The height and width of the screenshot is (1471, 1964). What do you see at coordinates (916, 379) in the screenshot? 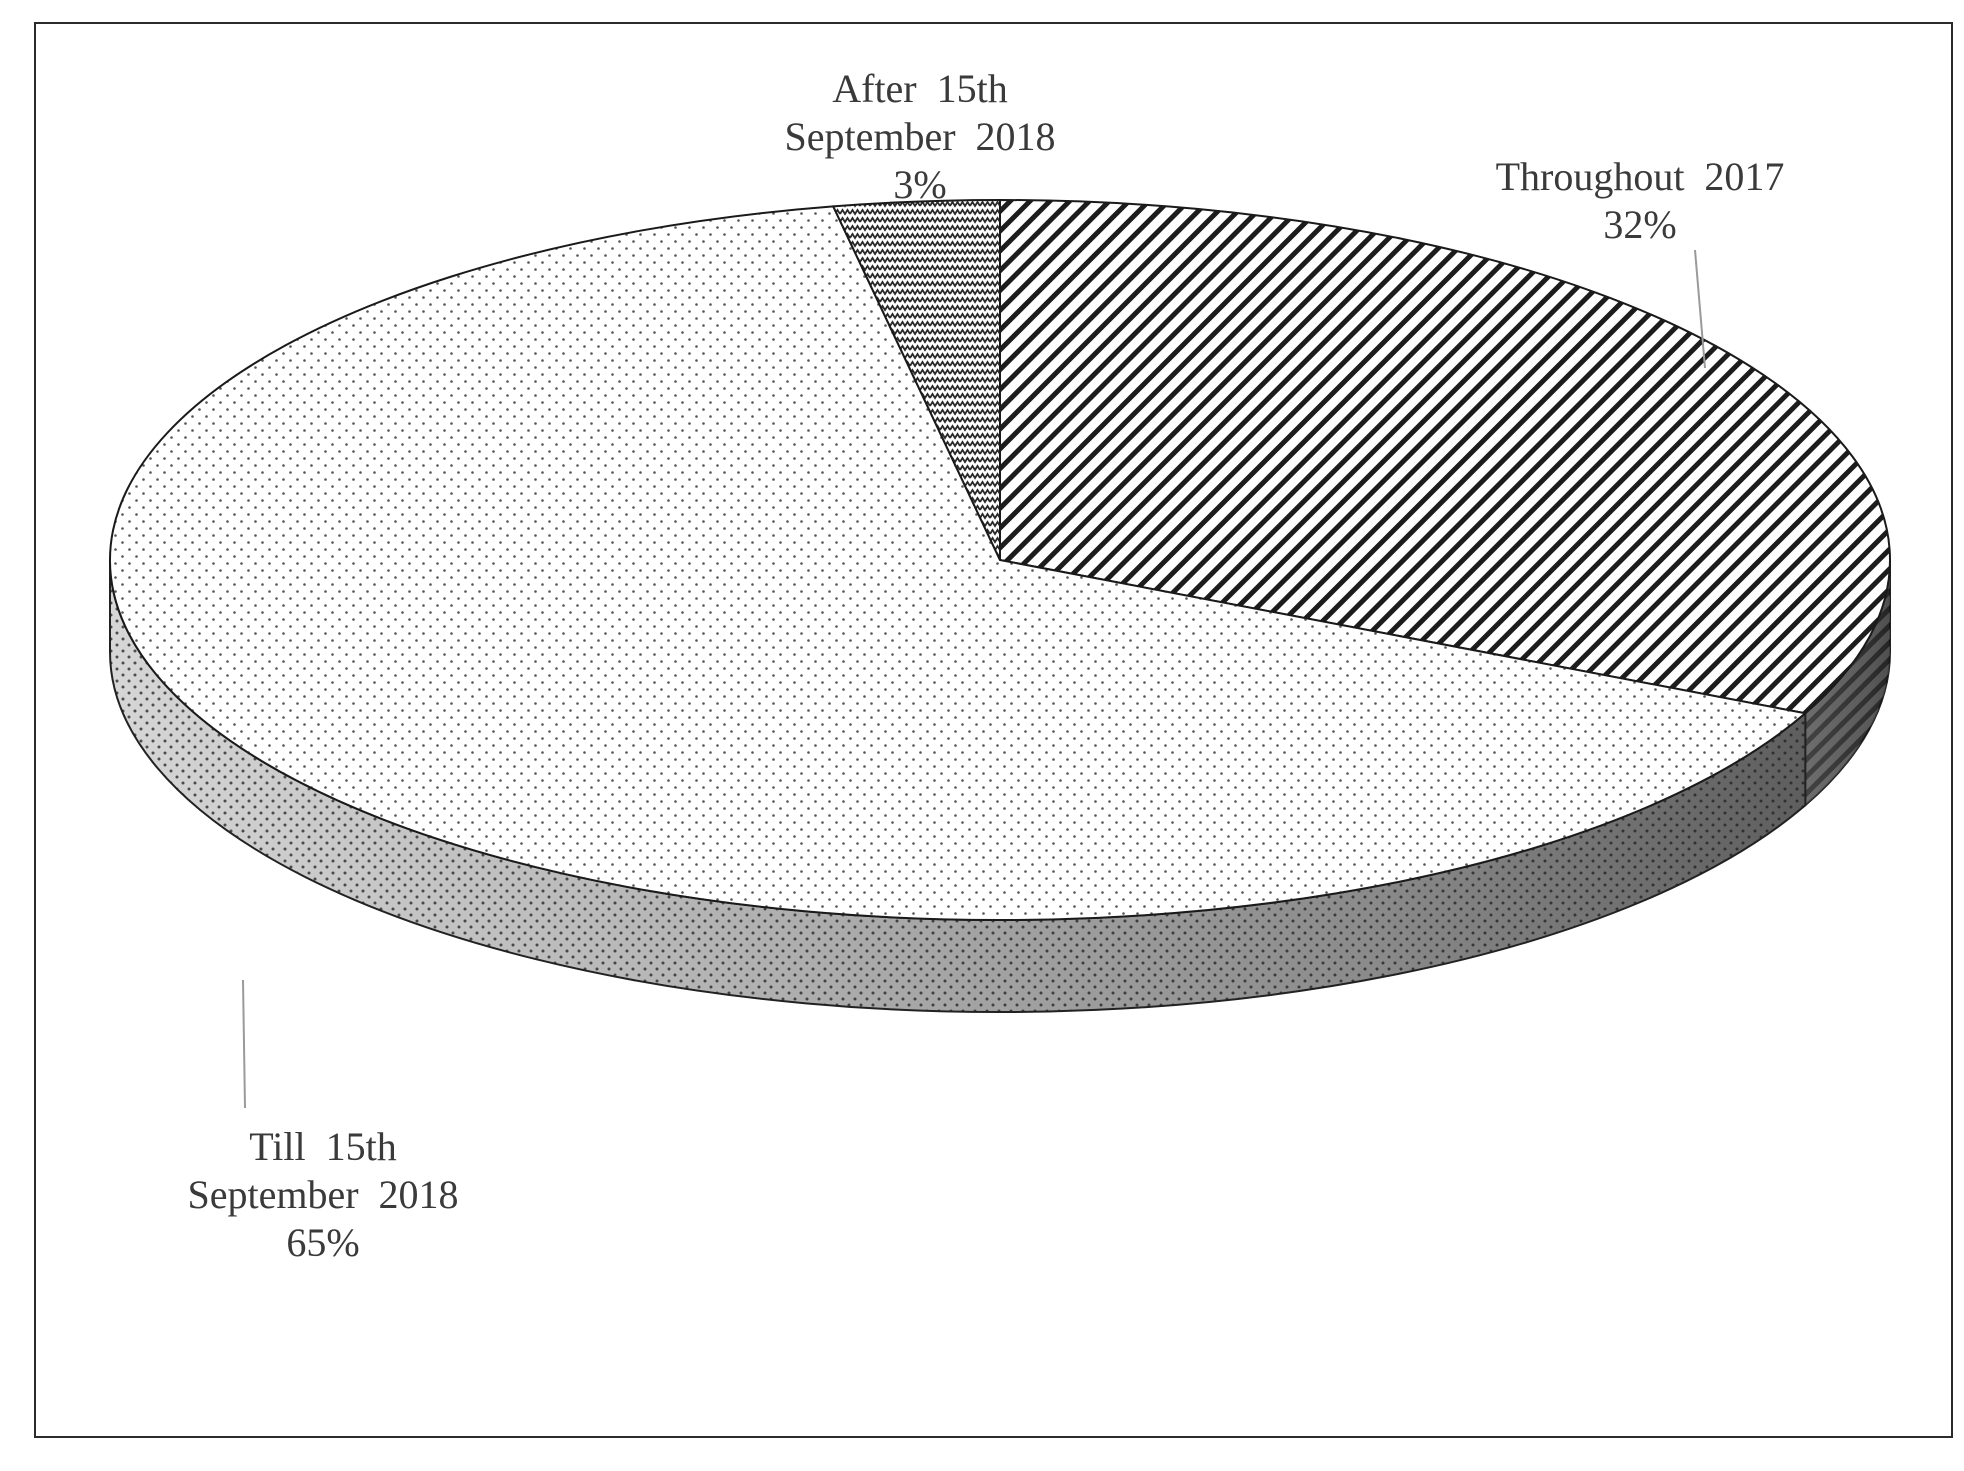
I see `slice-after-15th-september-2018` at bounding box center [916, 379].